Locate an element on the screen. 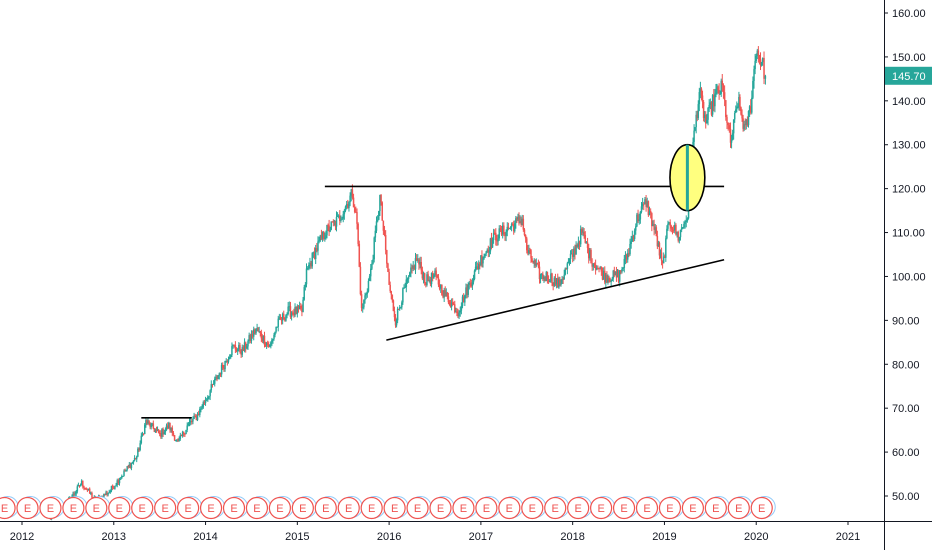 The image size is (932, 555). support-trendline is located at coordinates (555, 299).